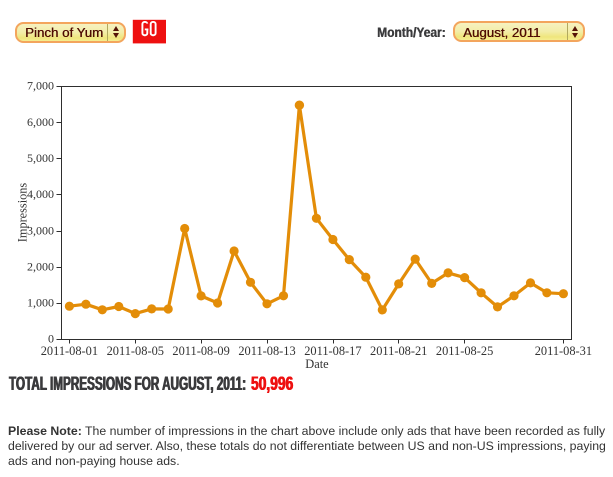  I want to click on svg-text: 2011-08-01, so click(69, 351).